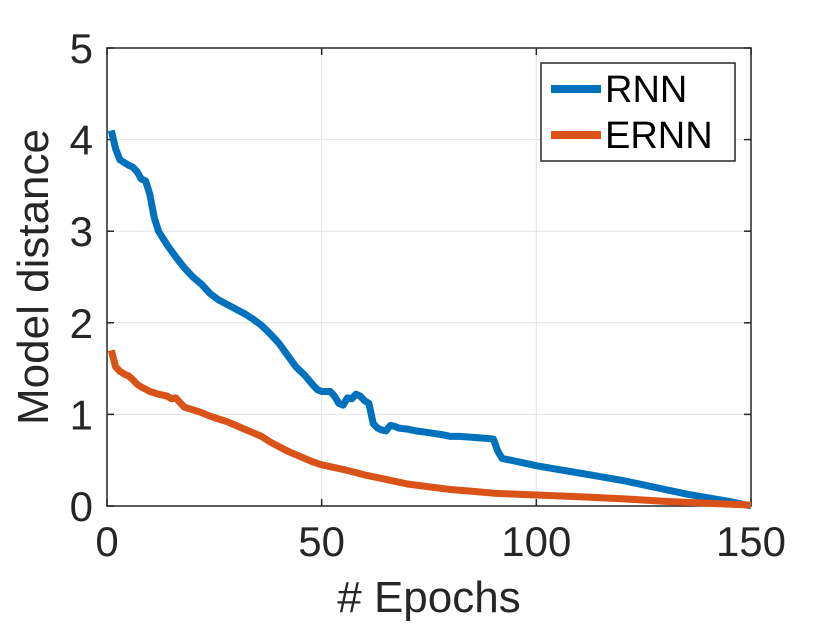 This screenshot has height=626, width=830. I want to click on x-tick-label: 0, so click(106, 541).